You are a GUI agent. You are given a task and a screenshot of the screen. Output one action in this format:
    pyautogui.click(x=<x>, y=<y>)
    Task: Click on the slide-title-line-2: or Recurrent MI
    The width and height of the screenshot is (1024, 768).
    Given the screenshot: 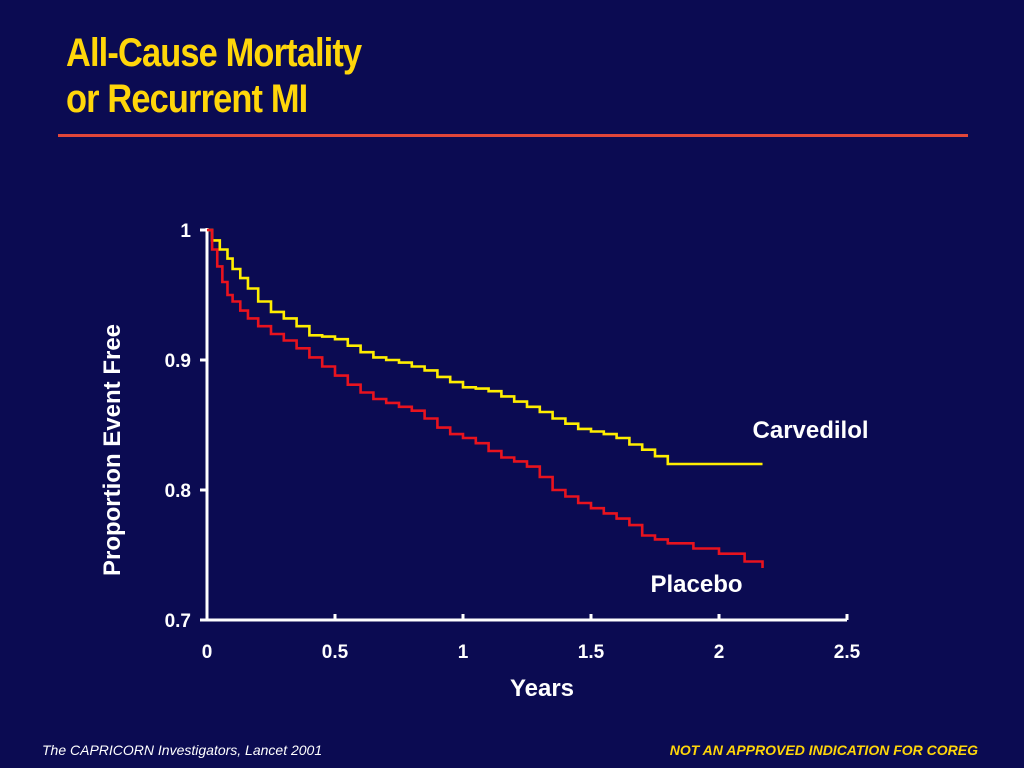 What is the action you would take?
    pyautogui.click(x=187, y=99)
    